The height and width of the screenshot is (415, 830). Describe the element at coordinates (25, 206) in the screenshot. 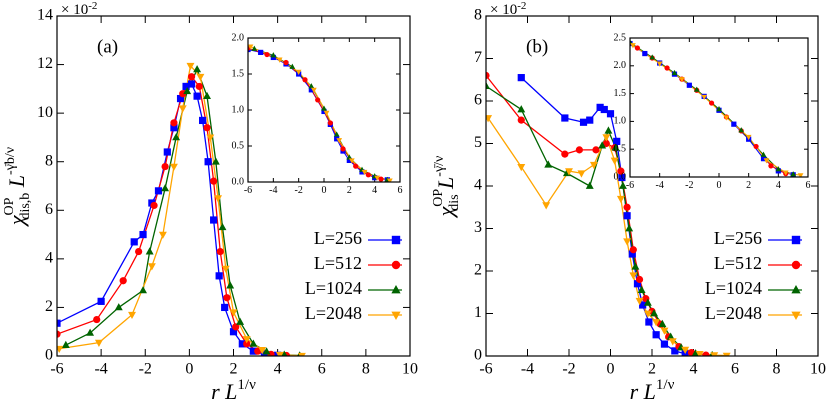

I see `y-label-sub: dis,b` at that location.